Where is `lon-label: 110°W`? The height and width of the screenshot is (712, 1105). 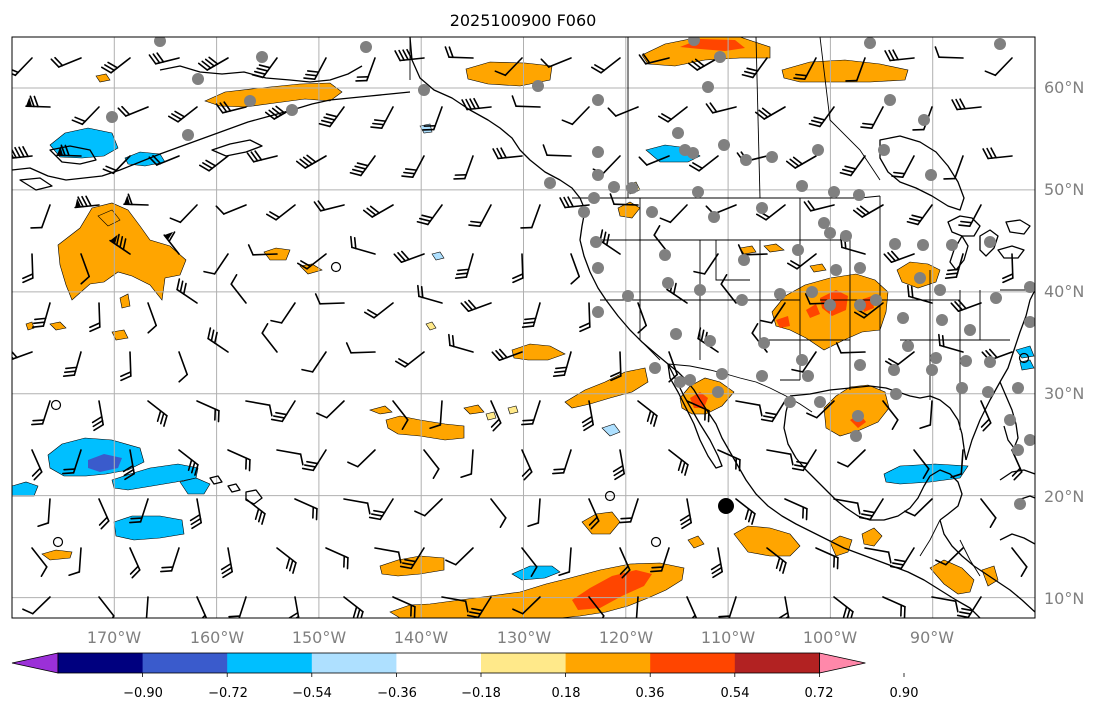
lon-label: 110°W is located at coordinates (728, 637).